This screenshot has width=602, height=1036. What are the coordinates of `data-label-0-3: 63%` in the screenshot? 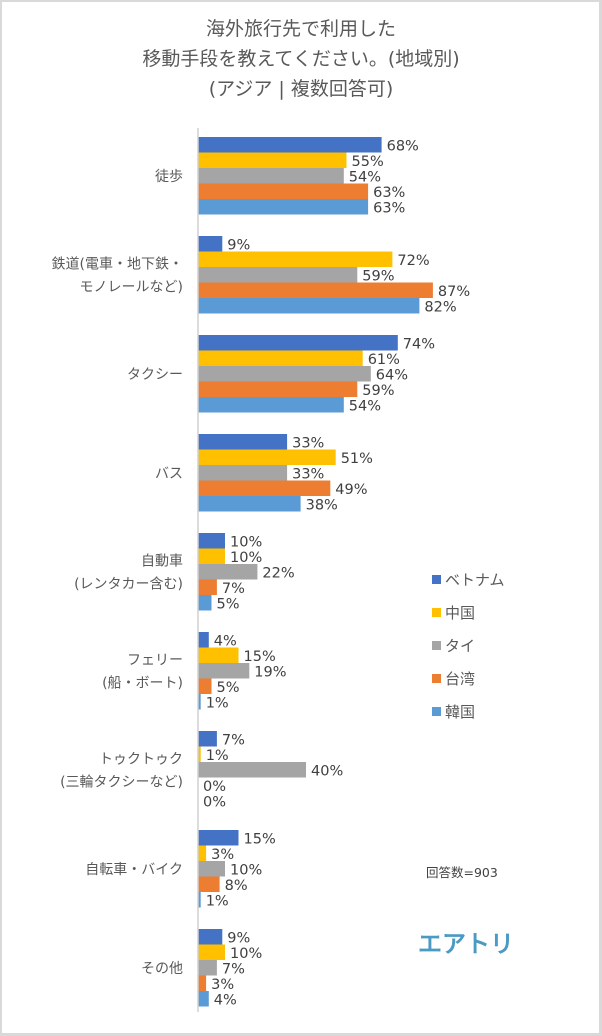 It's located at (389, 193).